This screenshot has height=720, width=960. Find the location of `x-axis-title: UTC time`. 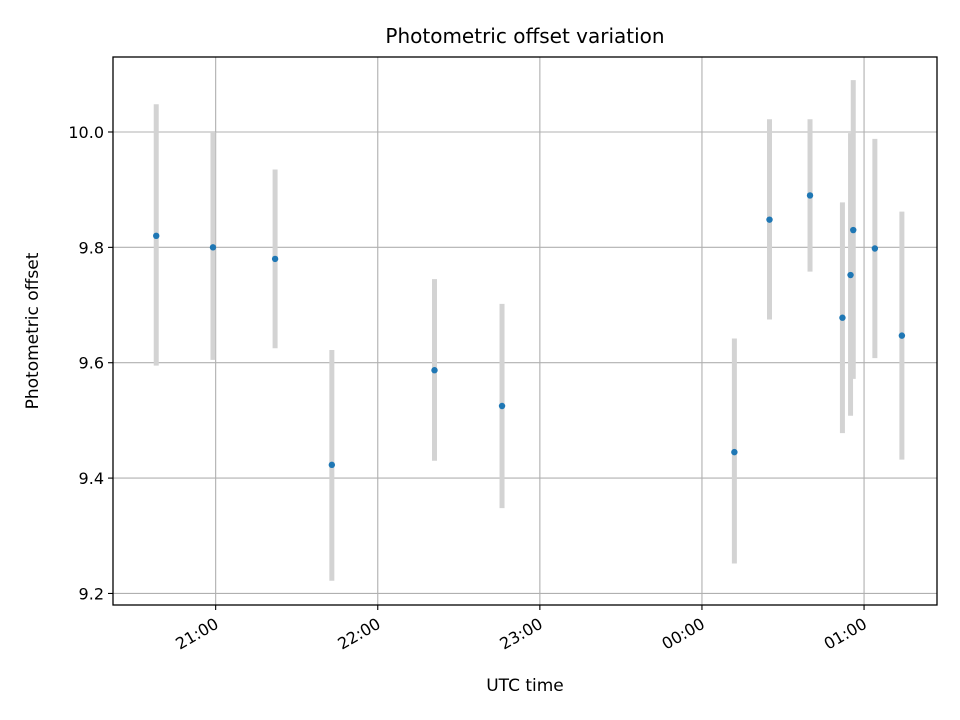

x-axis-title: UTC time is located at coordinates (525, 686).